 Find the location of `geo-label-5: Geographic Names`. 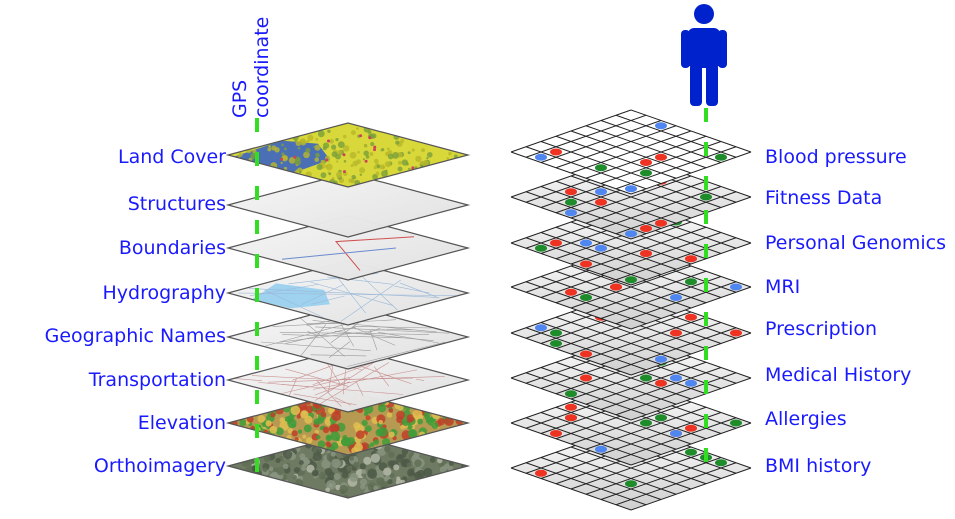

geo-label-5: Geographic Names is located at coordinates (135, 336).